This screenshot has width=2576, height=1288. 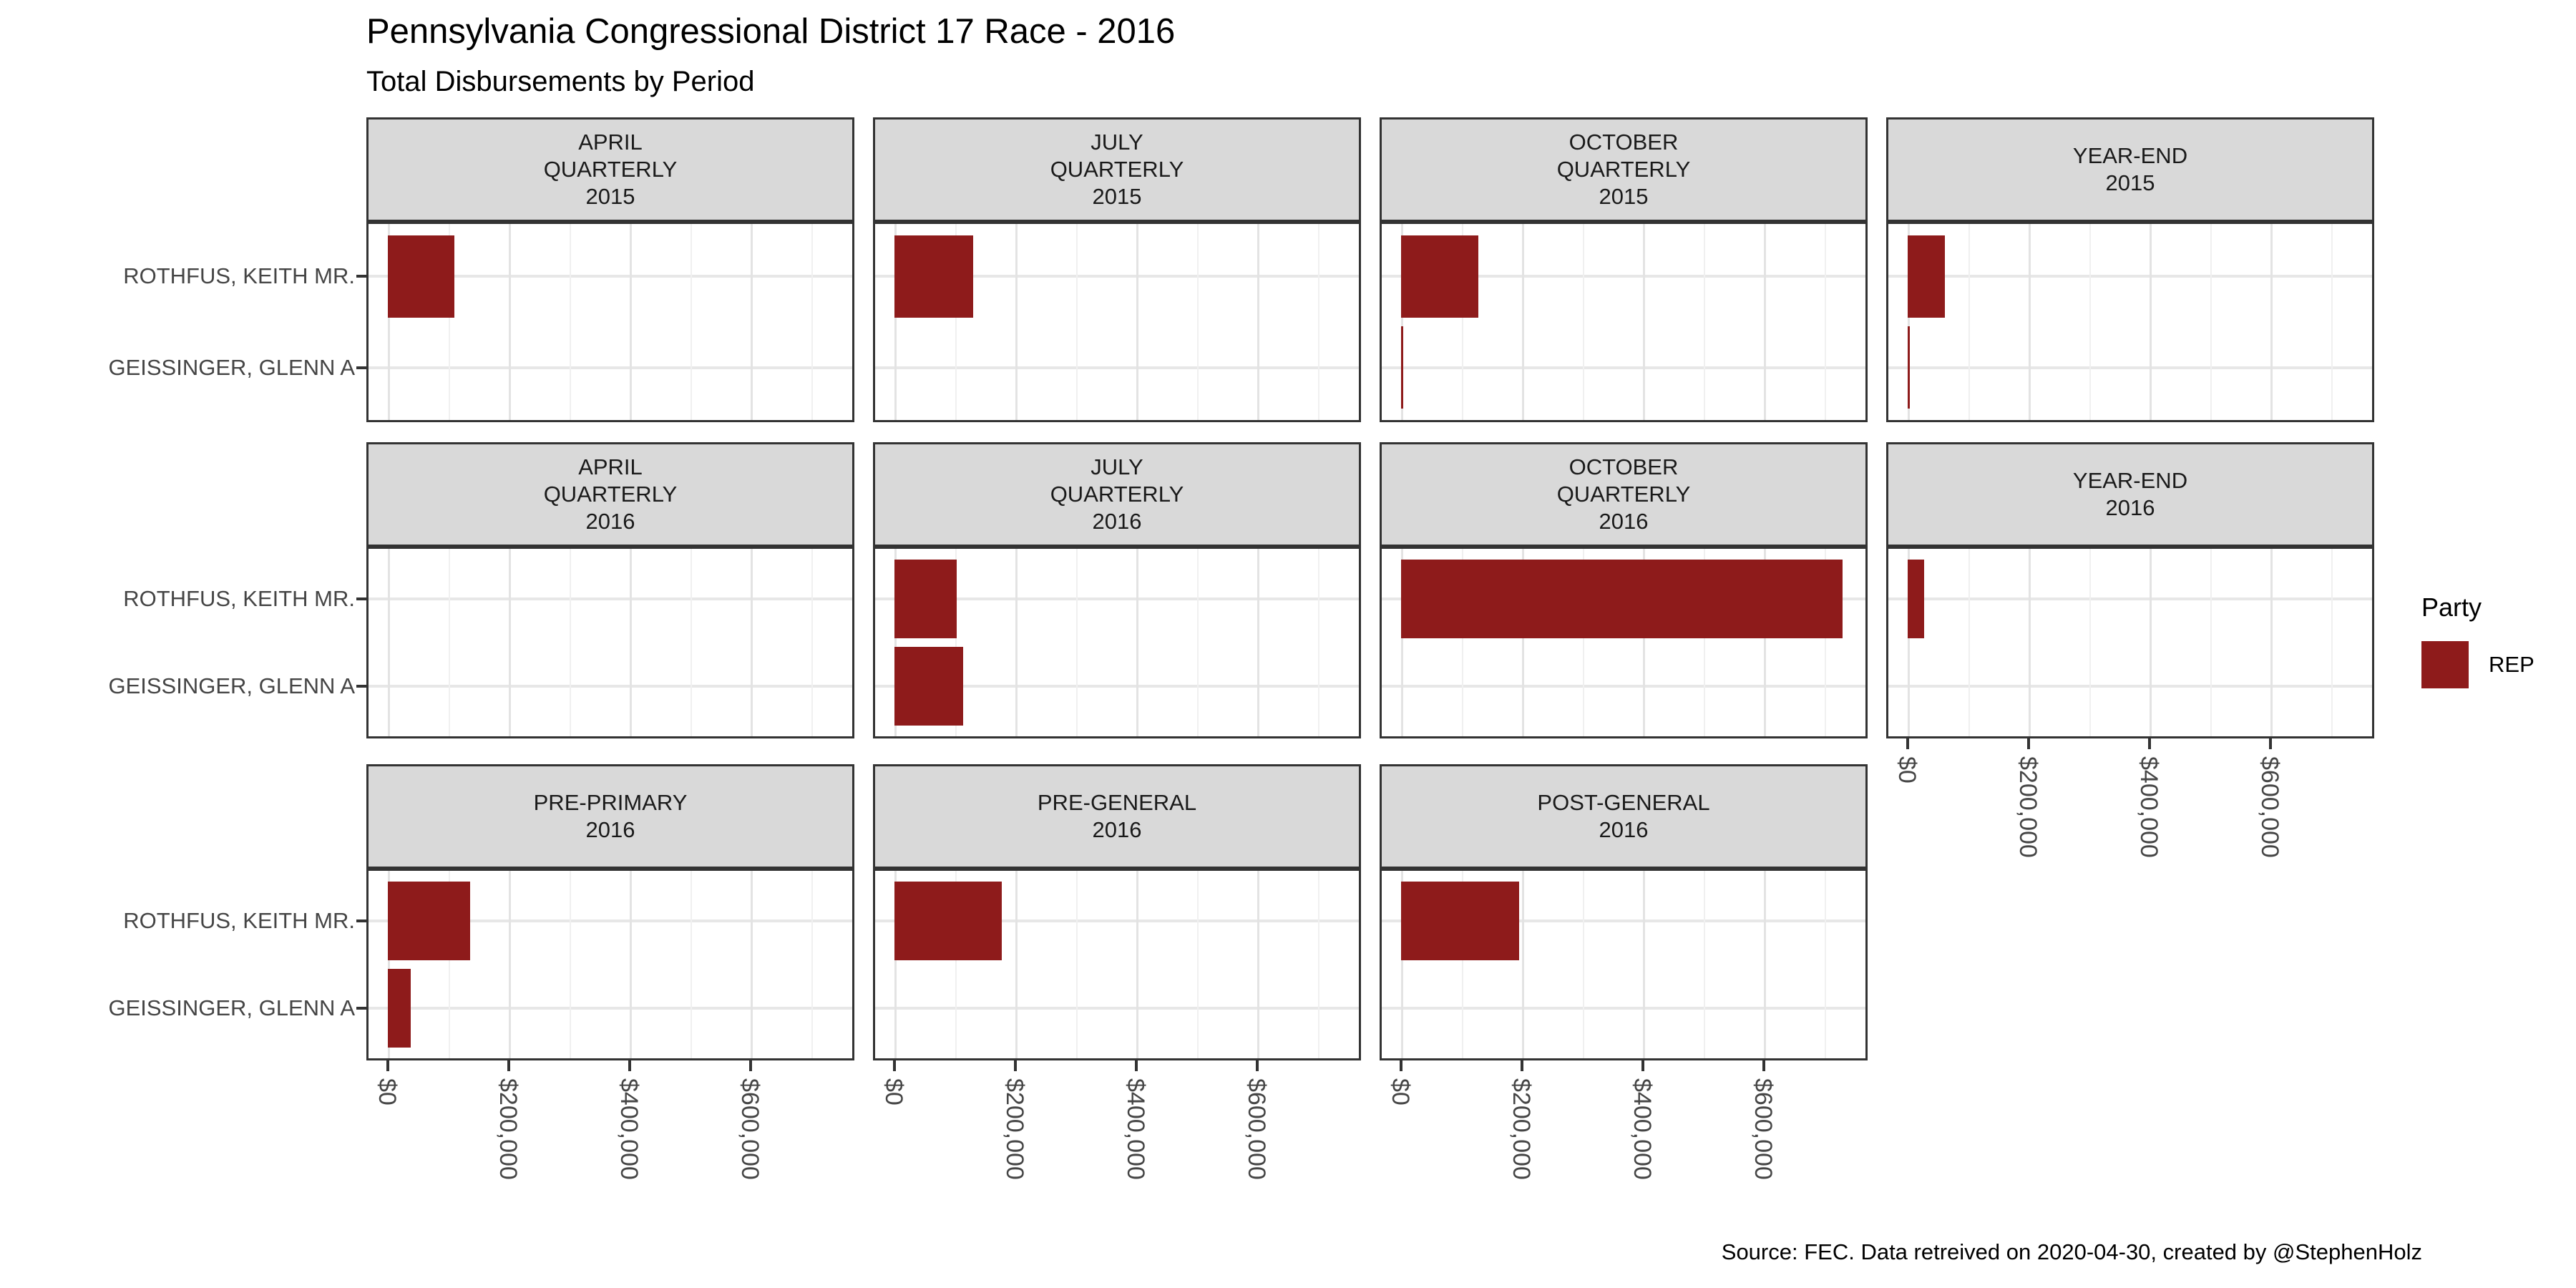 I want to click on facet-panel-october-quarterly-2016, so click(x=1624, y=642).